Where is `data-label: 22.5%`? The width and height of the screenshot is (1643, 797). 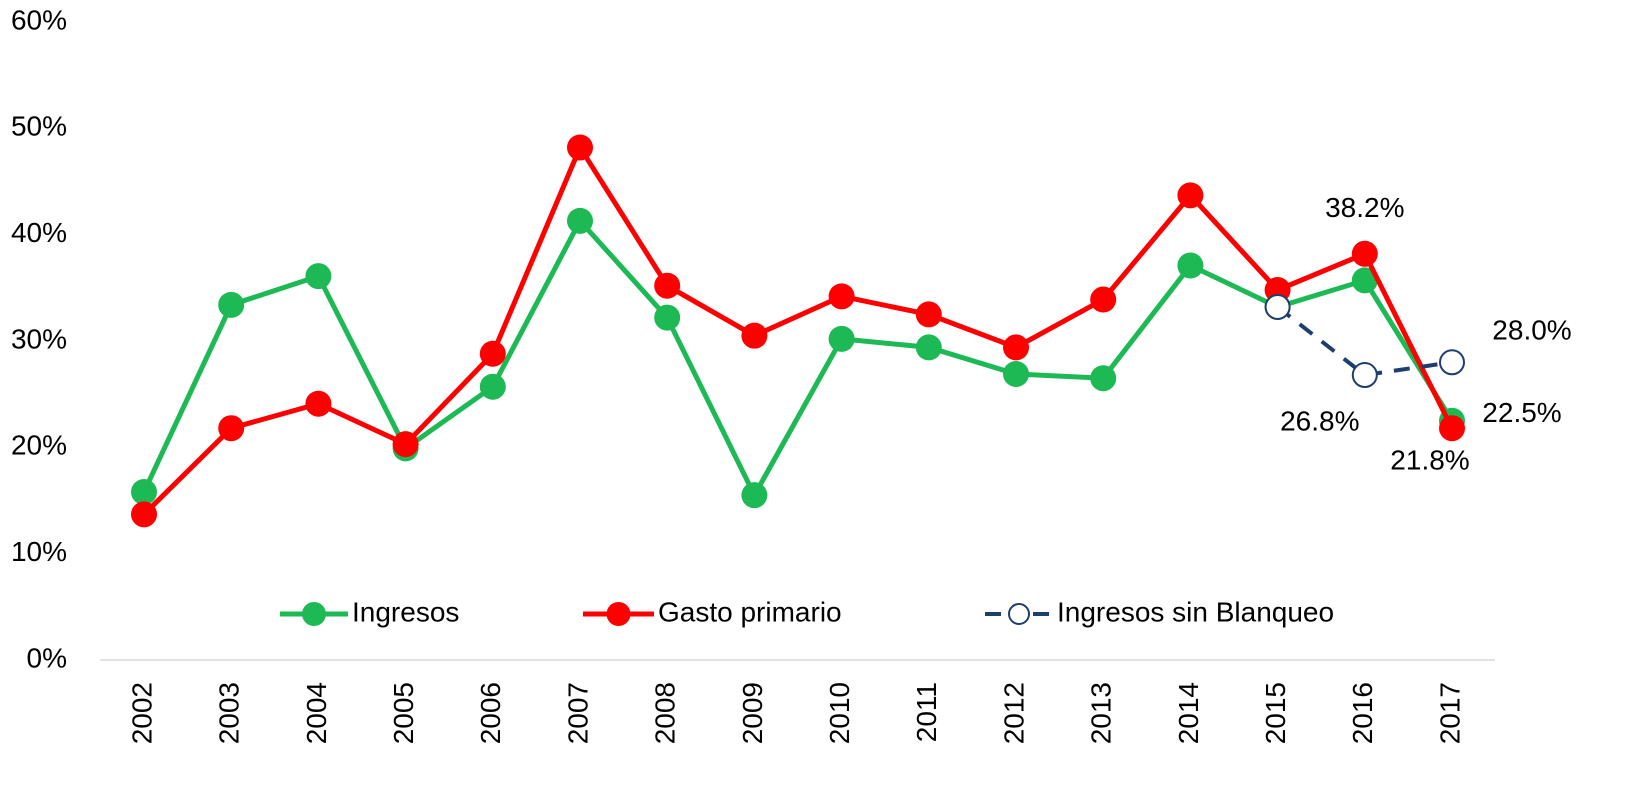
data-label: 22.5% is located at coordinates (1521, 412).